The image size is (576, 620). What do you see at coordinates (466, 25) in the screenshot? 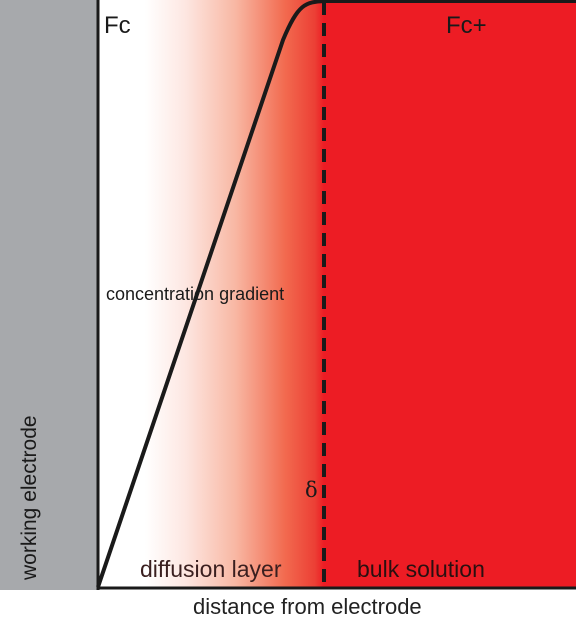
I see `fc-plus-label: Fc+` at bounding box center [466, 25].